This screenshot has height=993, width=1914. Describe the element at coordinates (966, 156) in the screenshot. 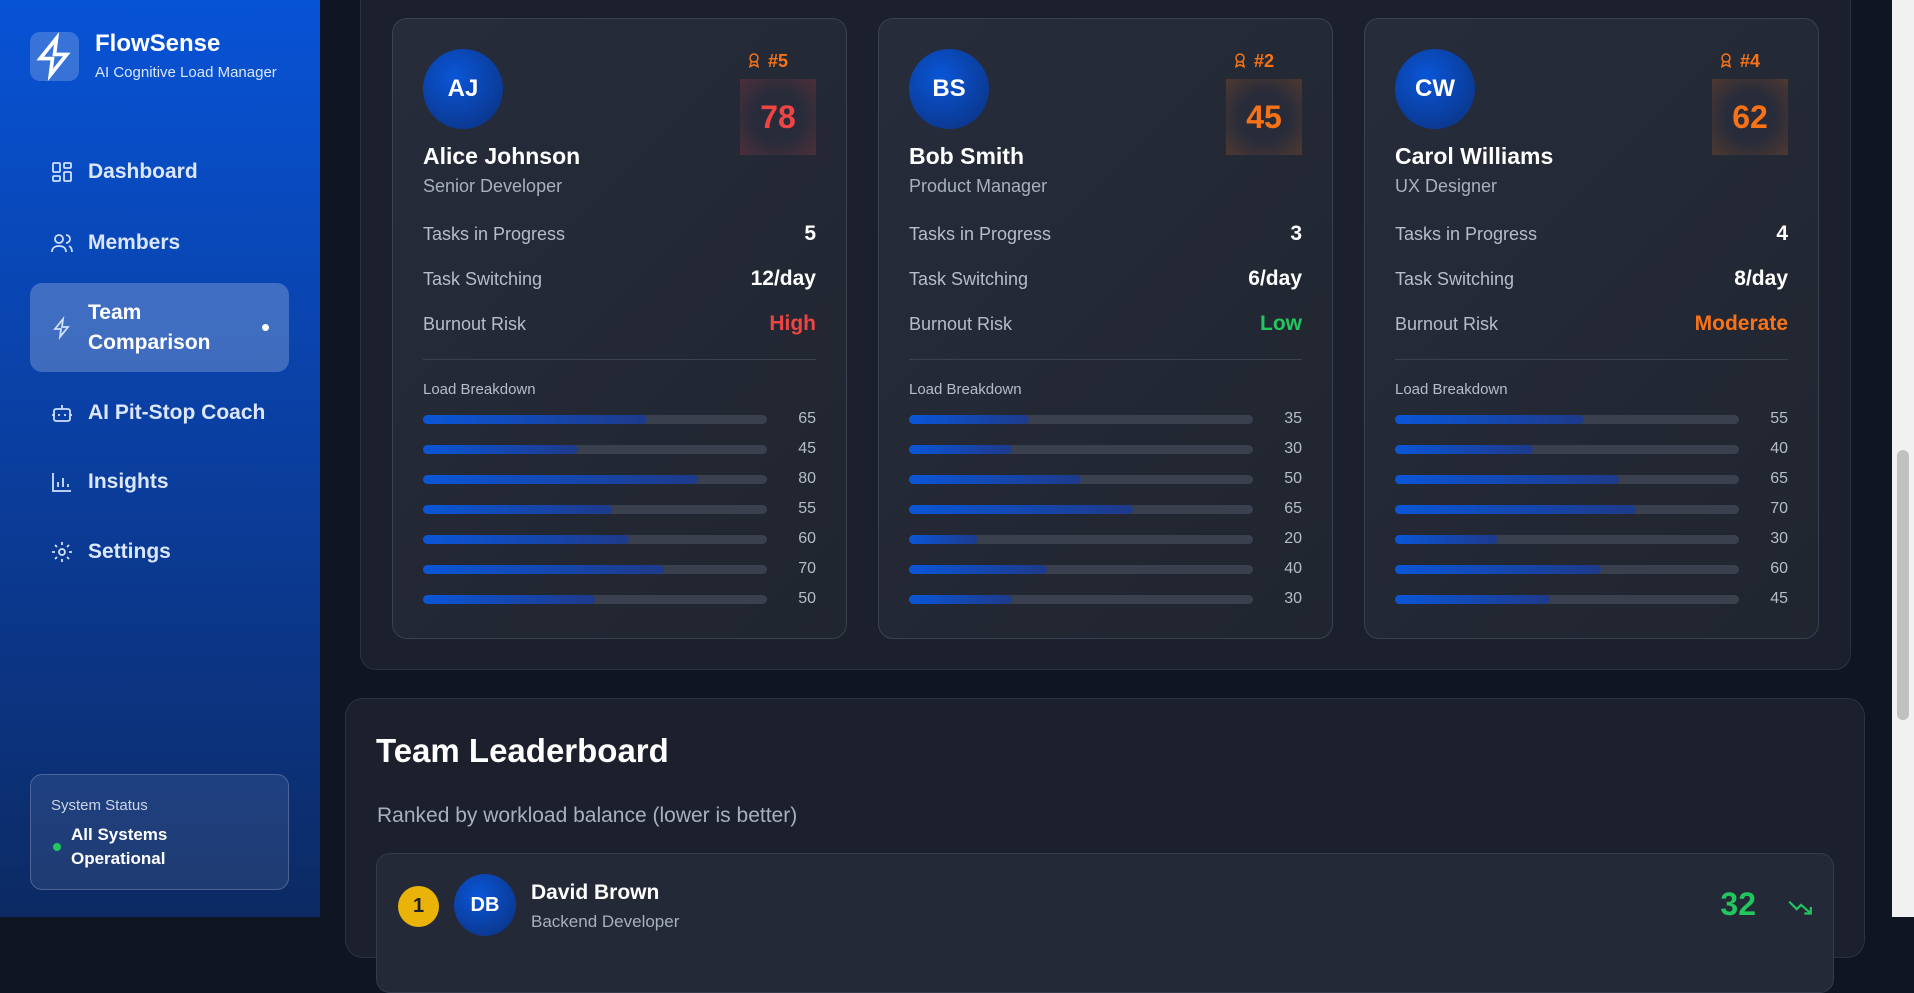

I see `member-name: Bob Smith` at that location.